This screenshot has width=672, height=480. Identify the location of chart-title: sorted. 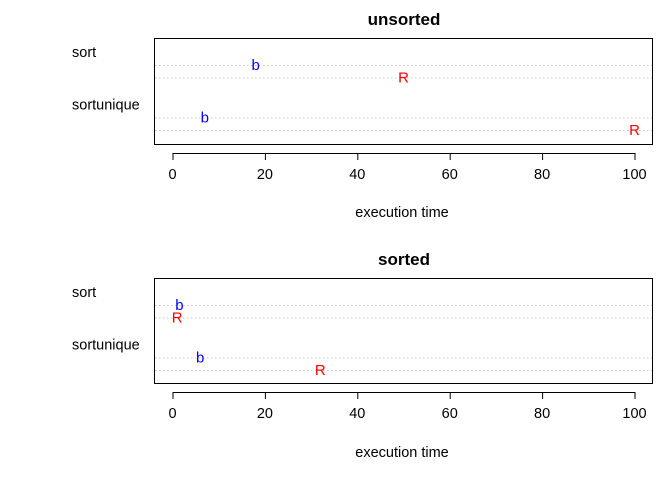
(404, 259).